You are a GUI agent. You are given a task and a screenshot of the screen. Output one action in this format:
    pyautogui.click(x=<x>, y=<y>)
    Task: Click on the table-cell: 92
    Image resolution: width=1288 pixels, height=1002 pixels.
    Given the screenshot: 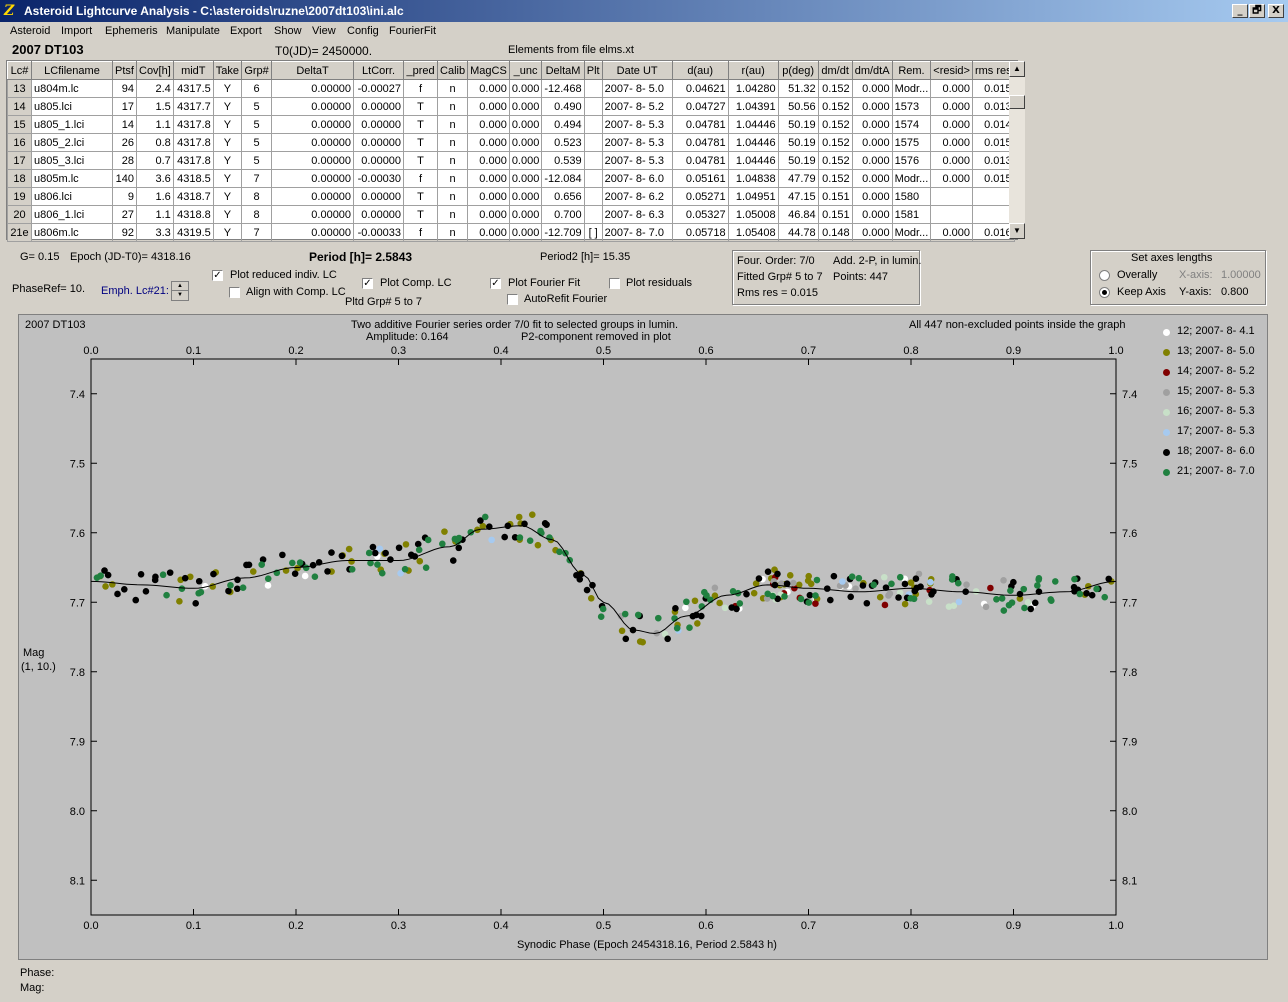 What is the action you would take?
    pyautogui.click(x=124, y=232)
    